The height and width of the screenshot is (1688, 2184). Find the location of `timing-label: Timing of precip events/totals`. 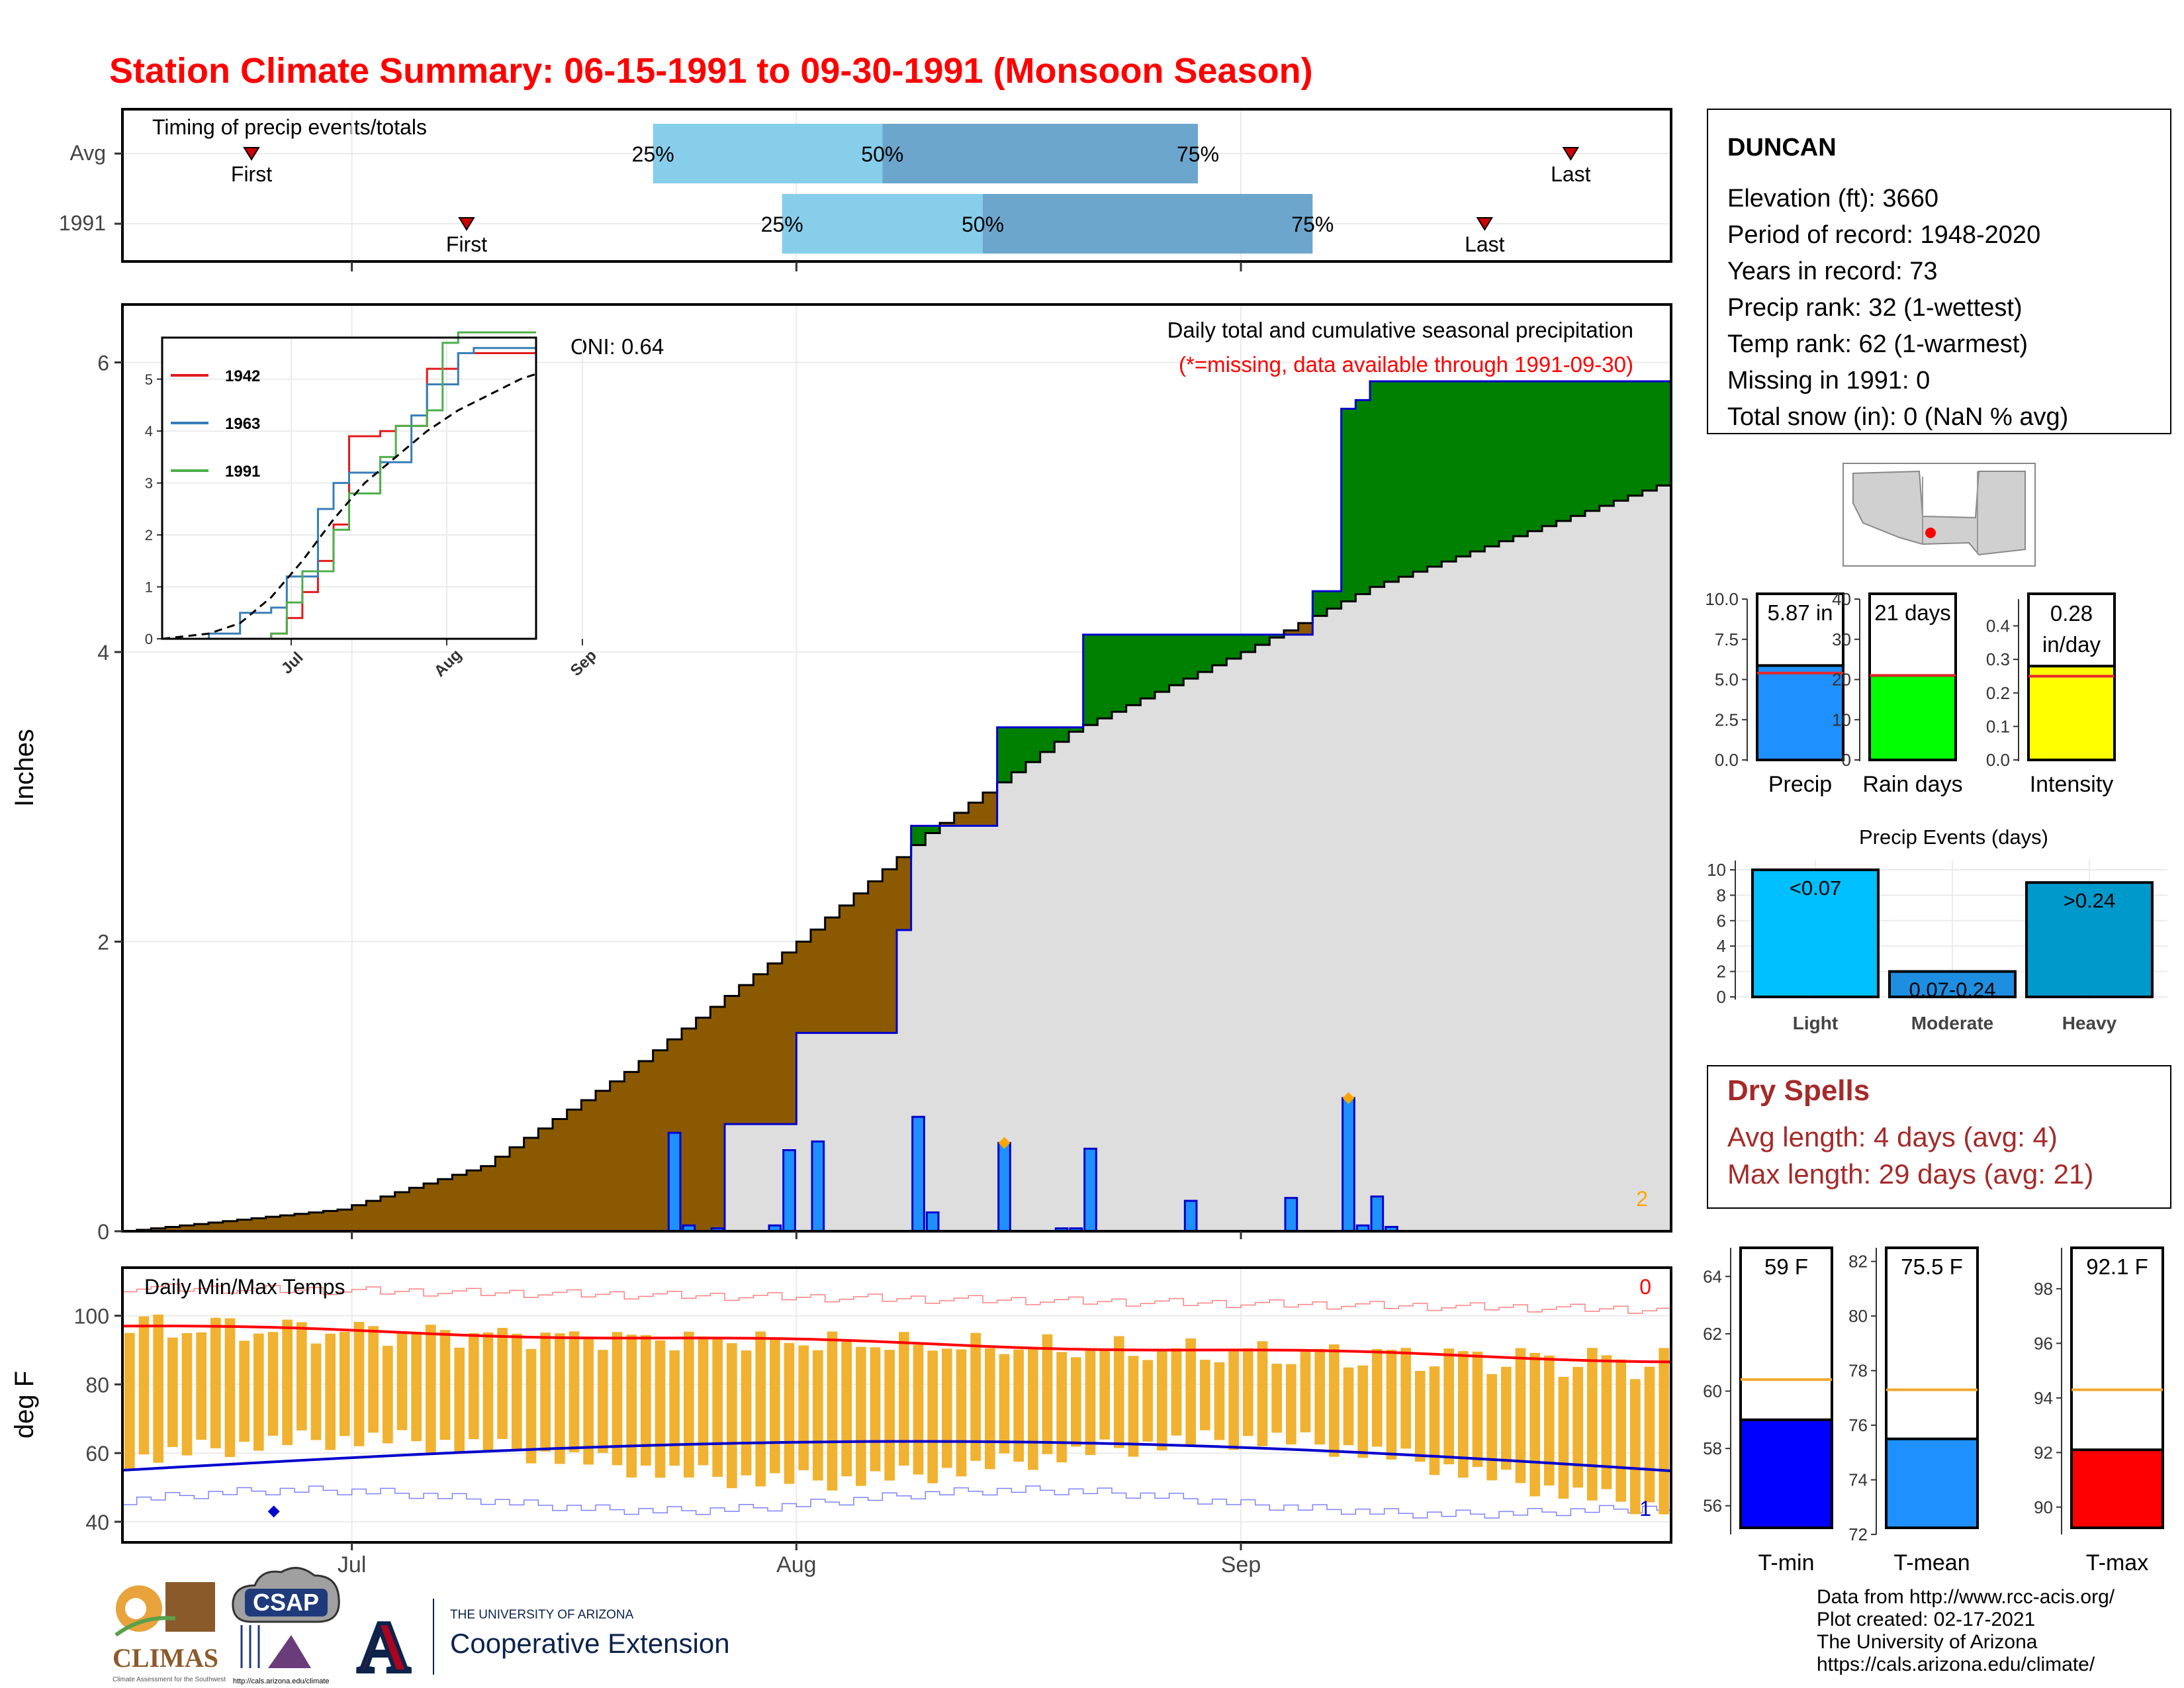

timing-label: Timing of precip events/totals is located at coordinates (289, 127).